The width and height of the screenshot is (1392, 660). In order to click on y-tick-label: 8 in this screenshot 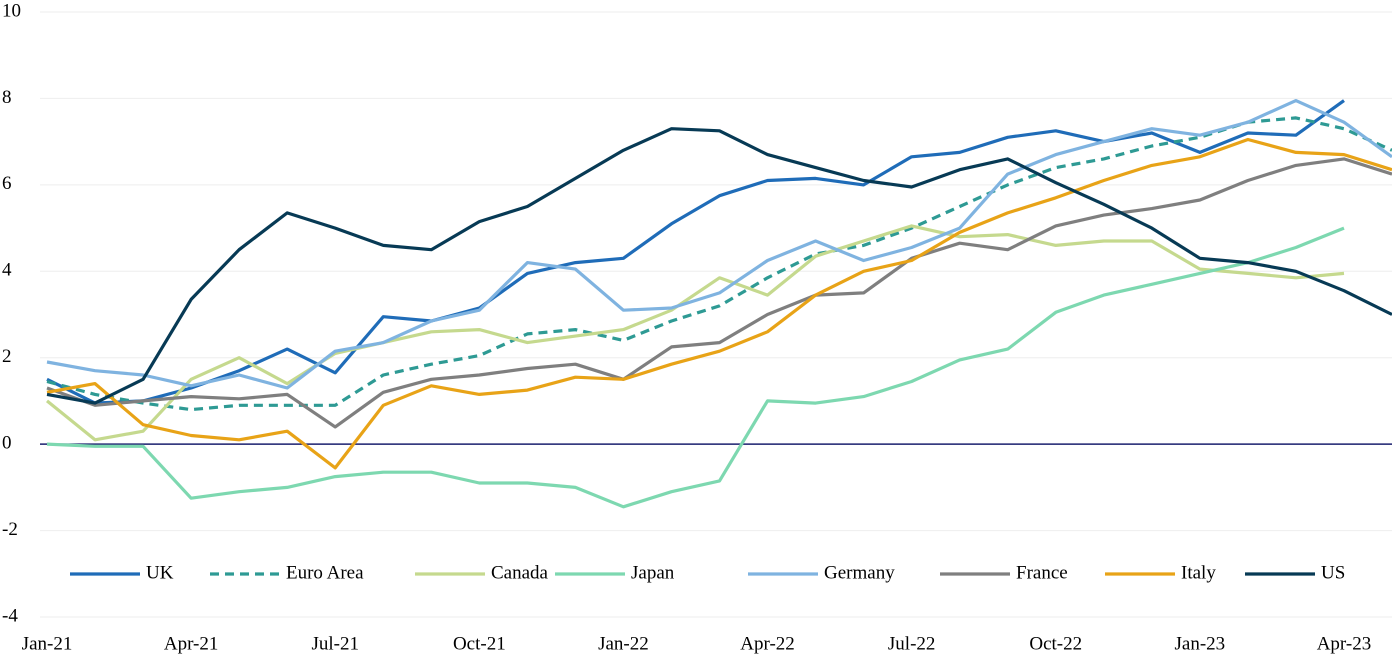, I will do `click(7, 97)`.